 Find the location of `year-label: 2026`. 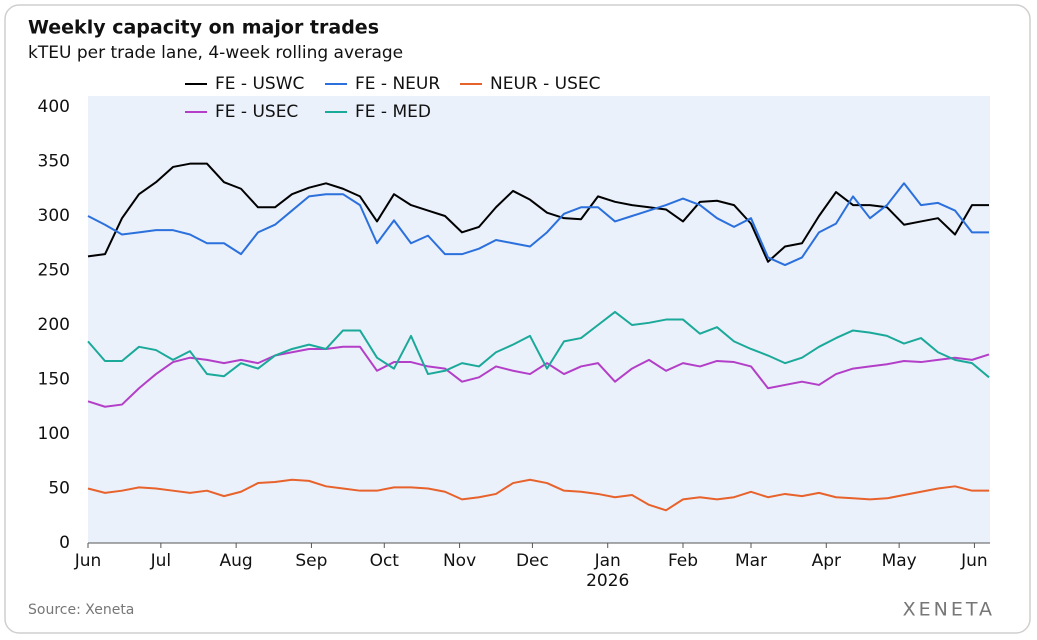

year-label: 2026 is located at coordinates (607, 581).